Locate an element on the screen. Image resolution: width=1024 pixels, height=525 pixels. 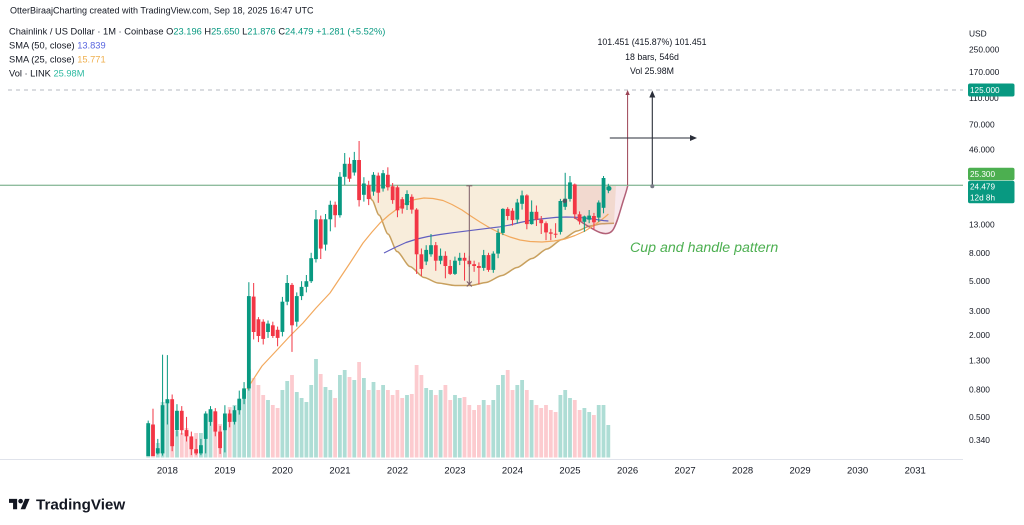
svg-text: 18 bars, 546d is located at coordinates (652, 57).